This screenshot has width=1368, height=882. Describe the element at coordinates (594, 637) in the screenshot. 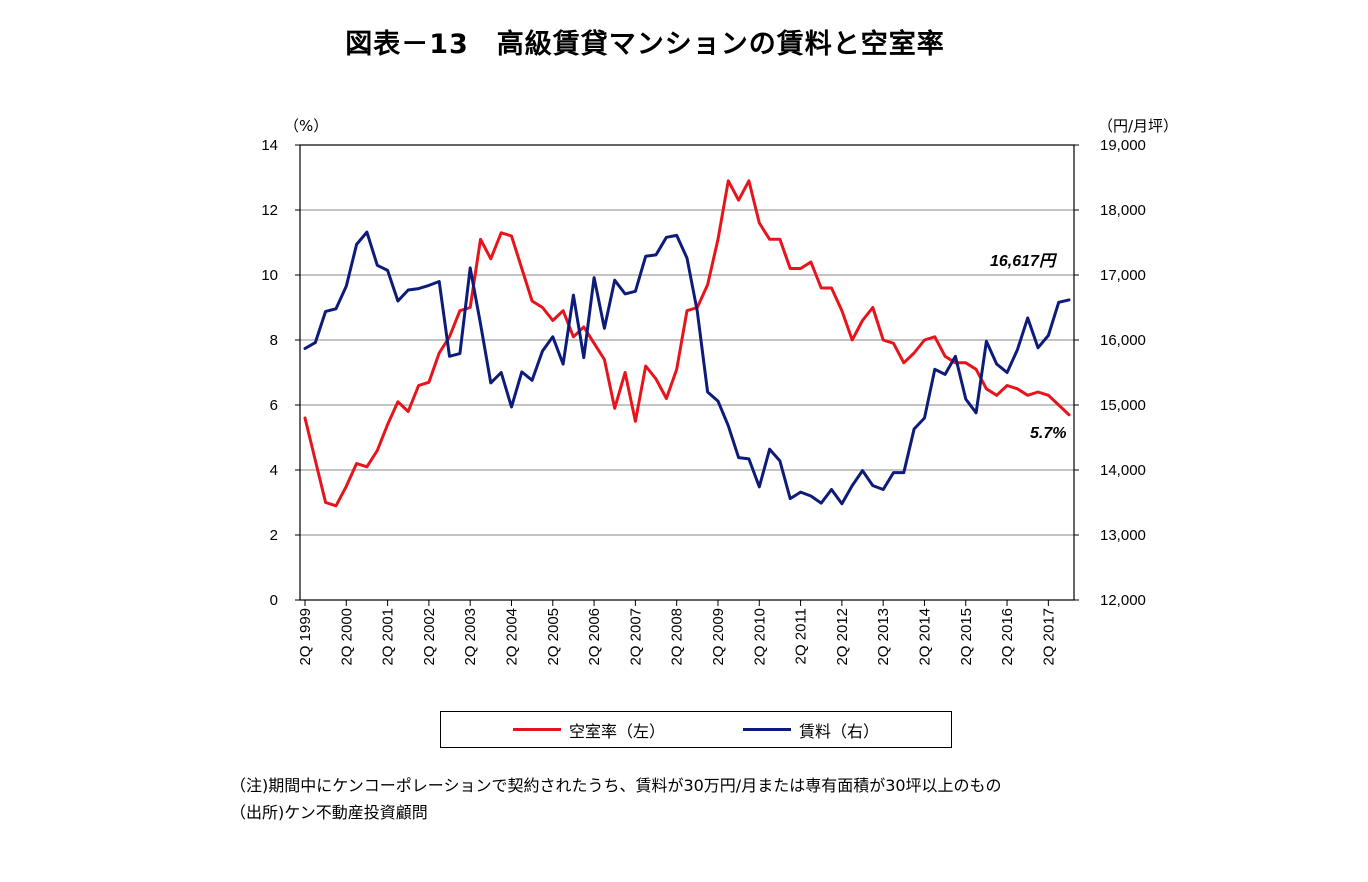

I see `x-tick-label: 2Q 2006` at that location.